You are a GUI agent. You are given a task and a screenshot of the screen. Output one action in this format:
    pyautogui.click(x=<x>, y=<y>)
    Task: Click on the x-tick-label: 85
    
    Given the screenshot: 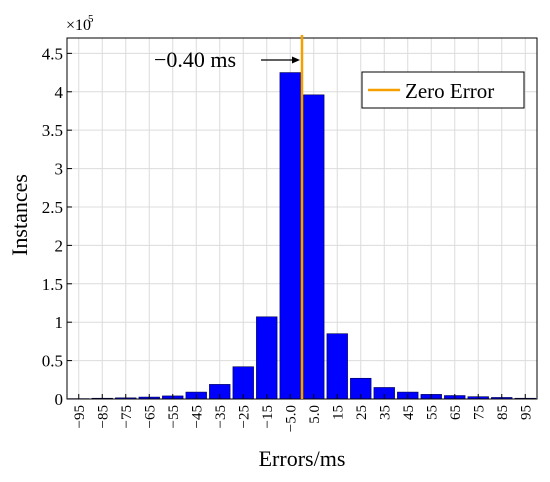 What is the action you would take?
    pyautogui.click(x=503, y=412)
    